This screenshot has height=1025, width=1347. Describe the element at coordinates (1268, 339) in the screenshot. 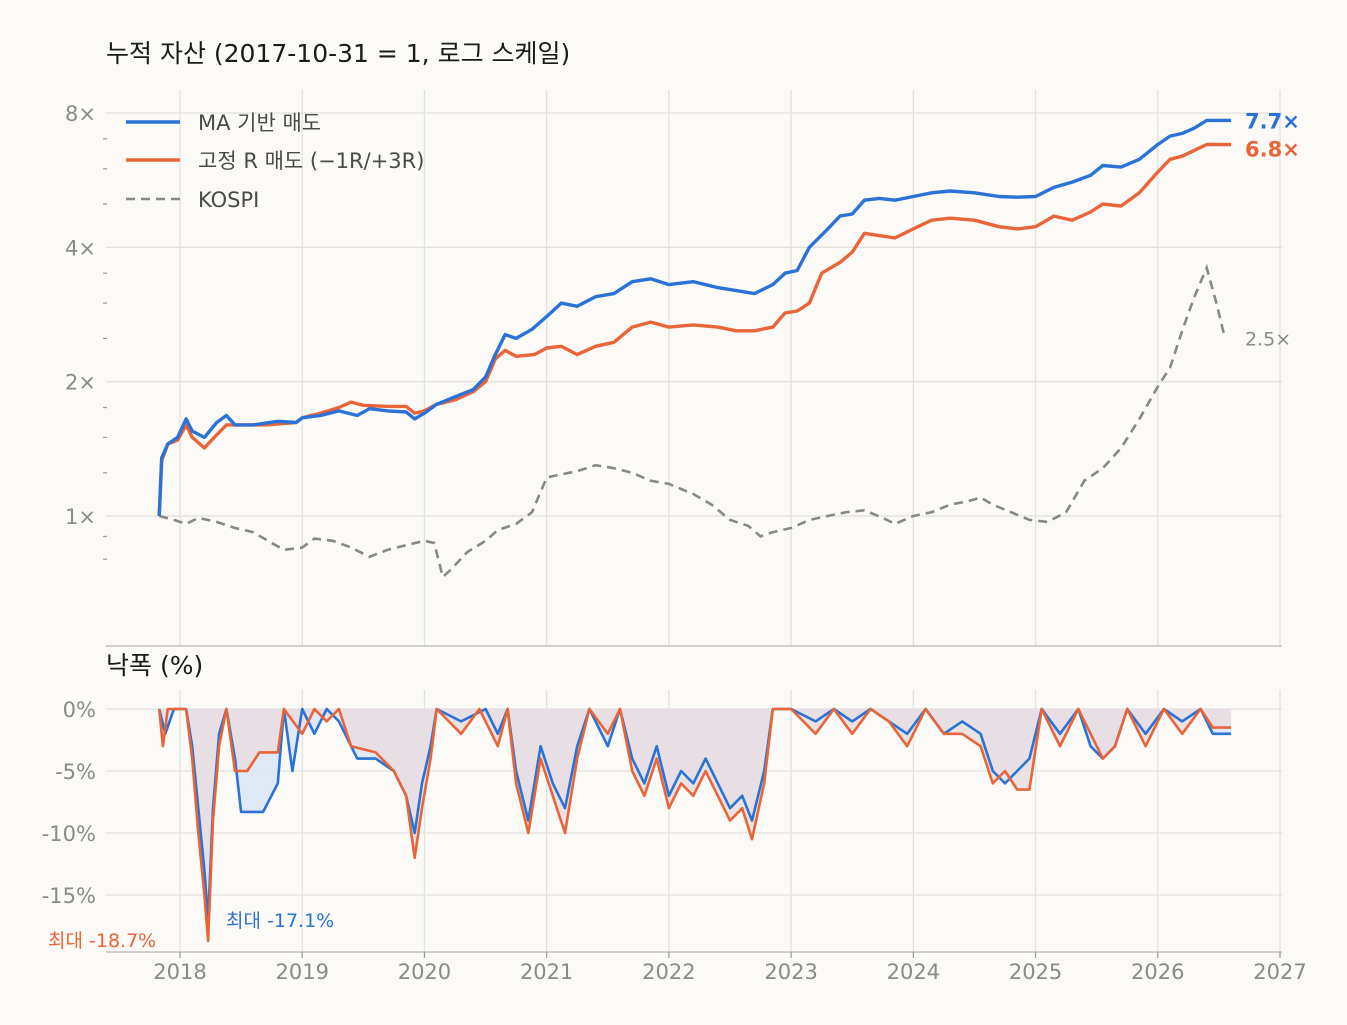

I see `kospi-end-label: 2.5×` at that location.